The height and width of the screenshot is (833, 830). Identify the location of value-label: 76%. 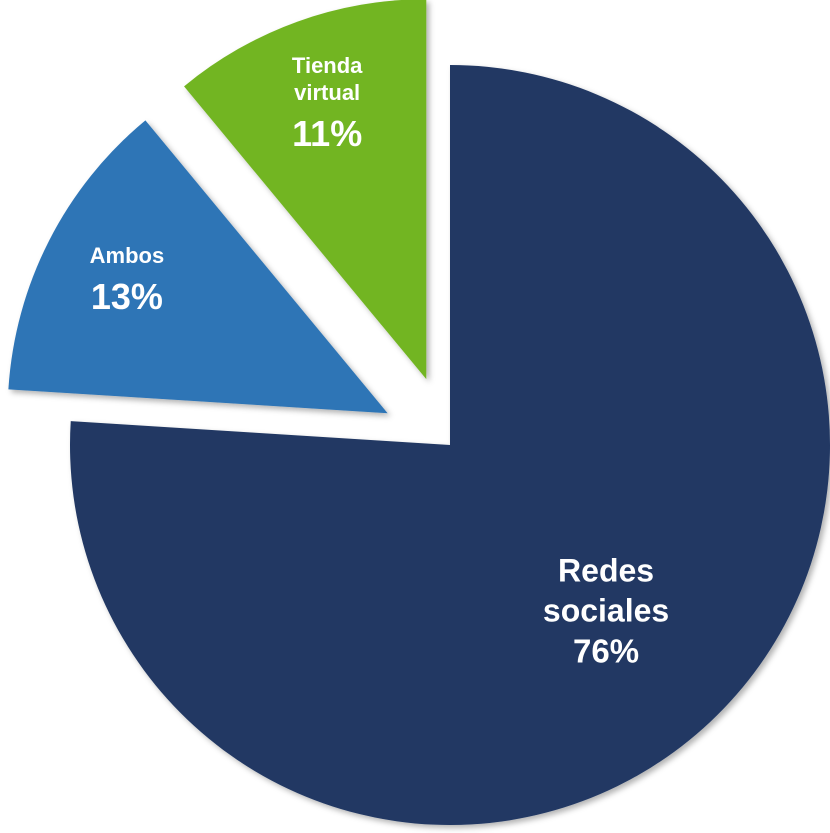
(606, 651).